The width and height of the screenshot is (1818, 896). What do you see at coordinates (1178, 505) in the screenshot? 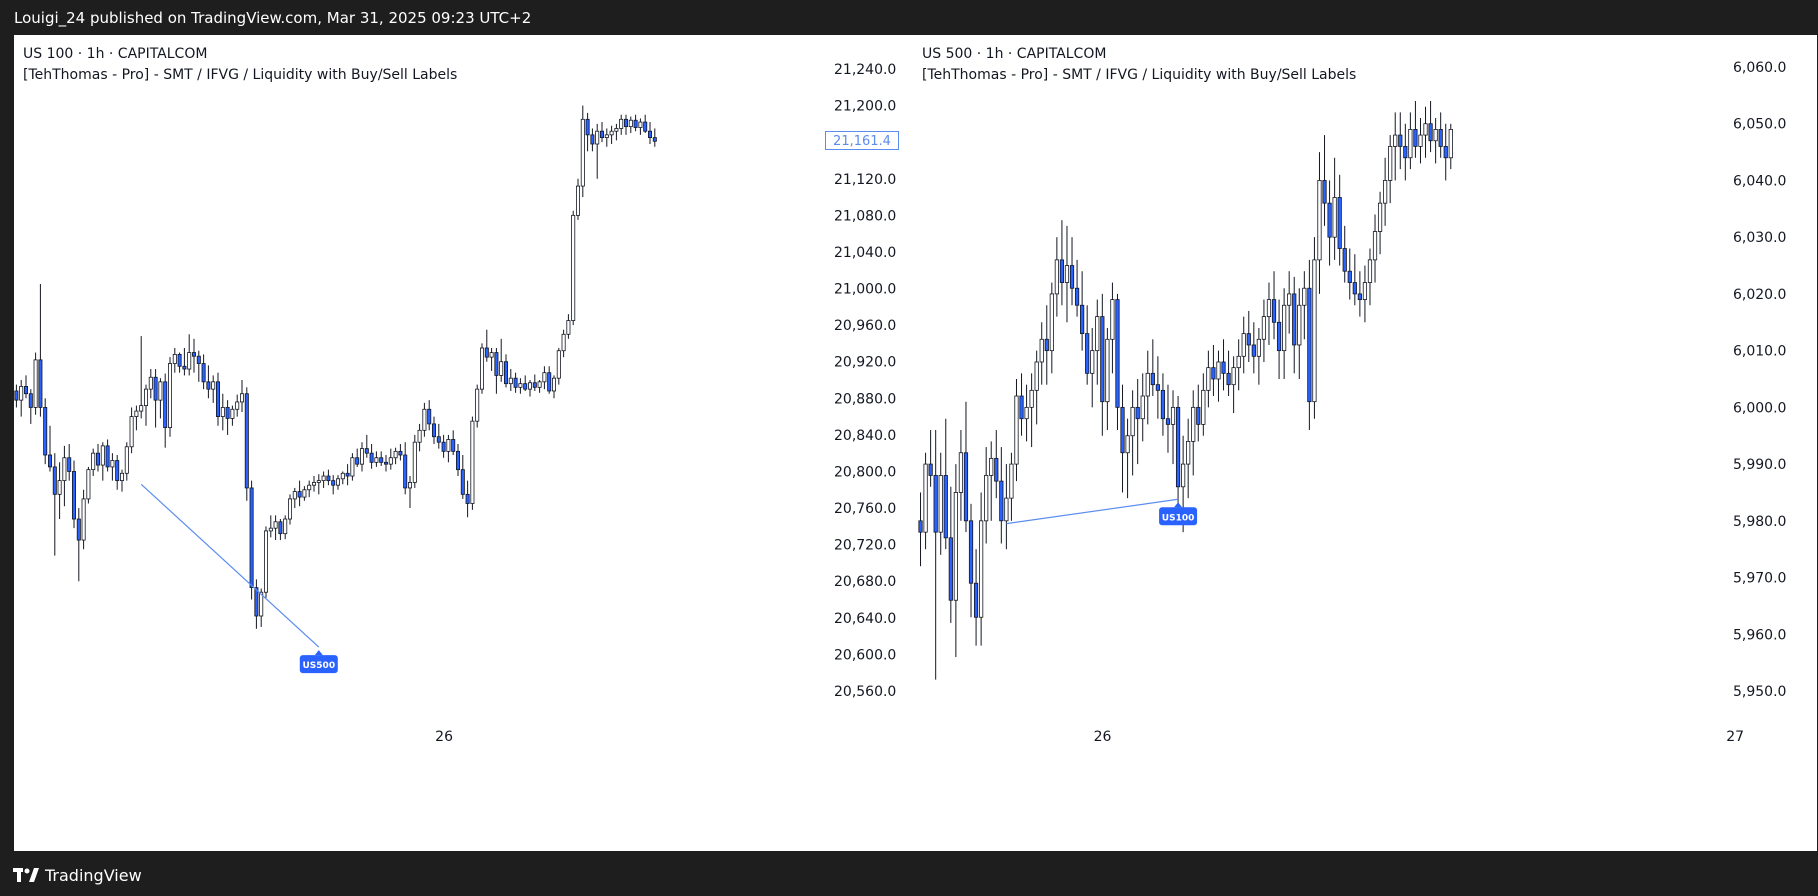
I see `smt-label-pointer` at bounding box center [1178, 505].